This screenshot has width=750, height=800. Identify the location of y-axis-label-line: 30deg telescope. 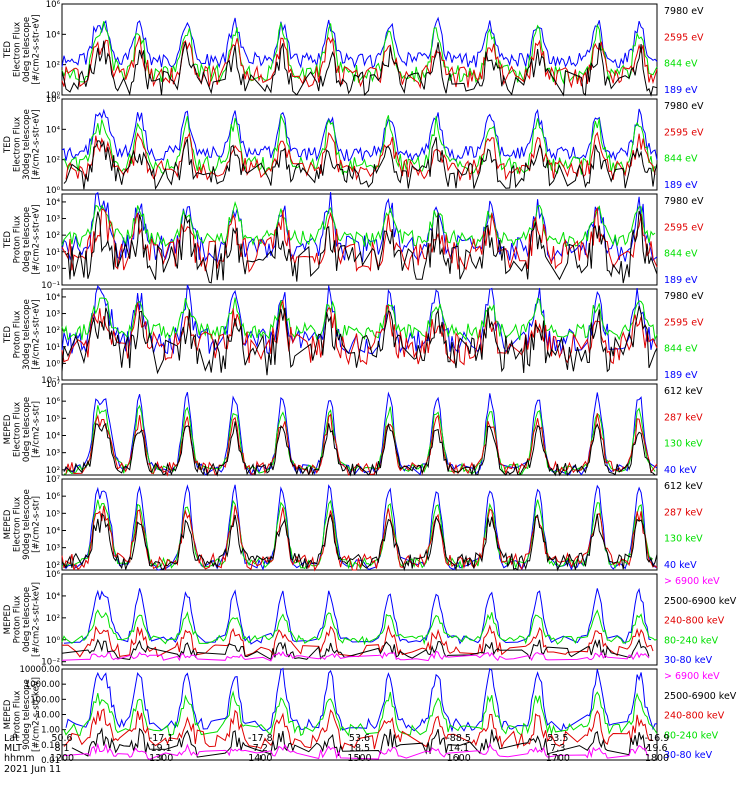
(27, 334).